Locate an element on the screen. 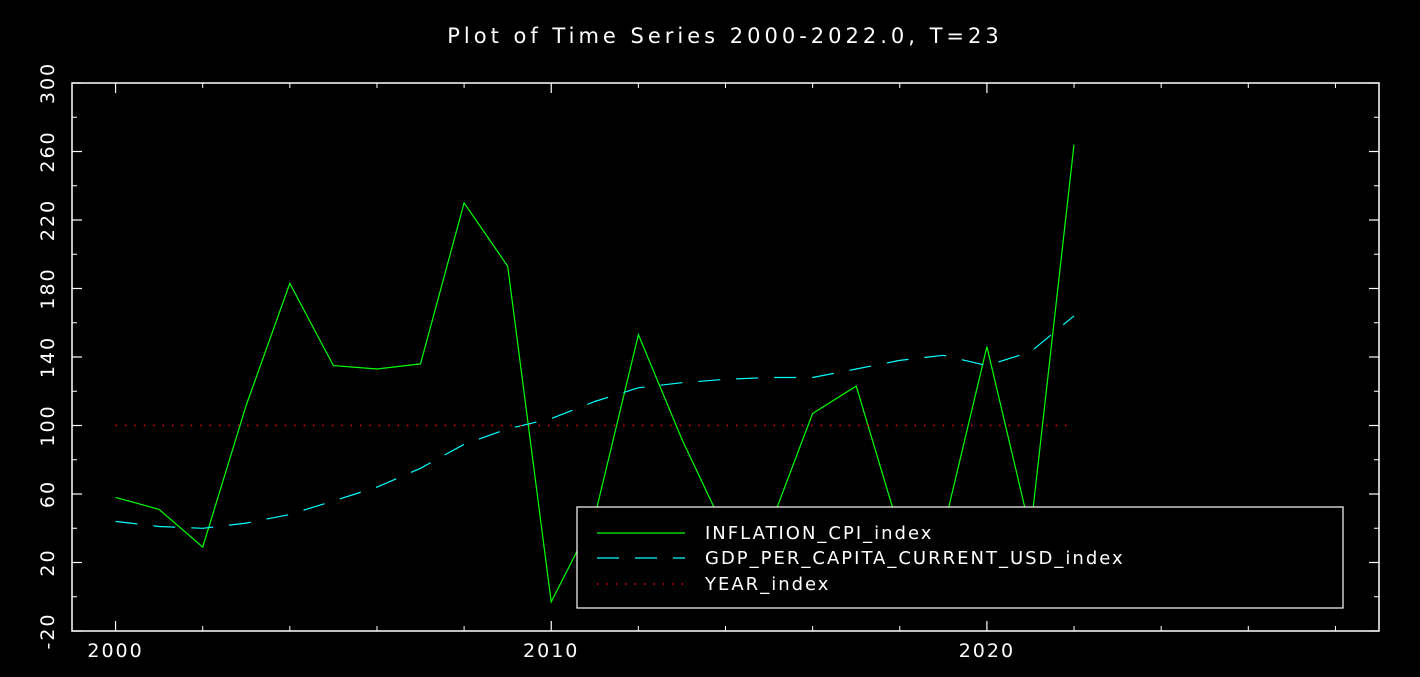  y-tick-label: 100 is located at coordinates (48, 425).